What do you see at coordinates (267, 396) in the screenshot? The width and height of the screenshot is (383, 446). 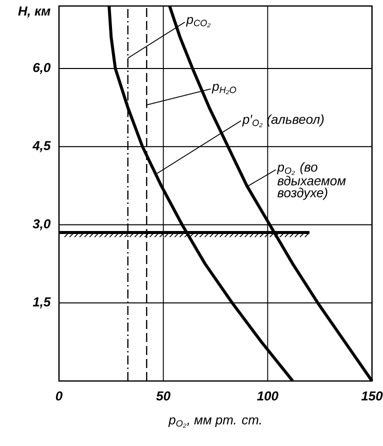 I see `x-tick-label: 100` at bounding box center [267, 396].